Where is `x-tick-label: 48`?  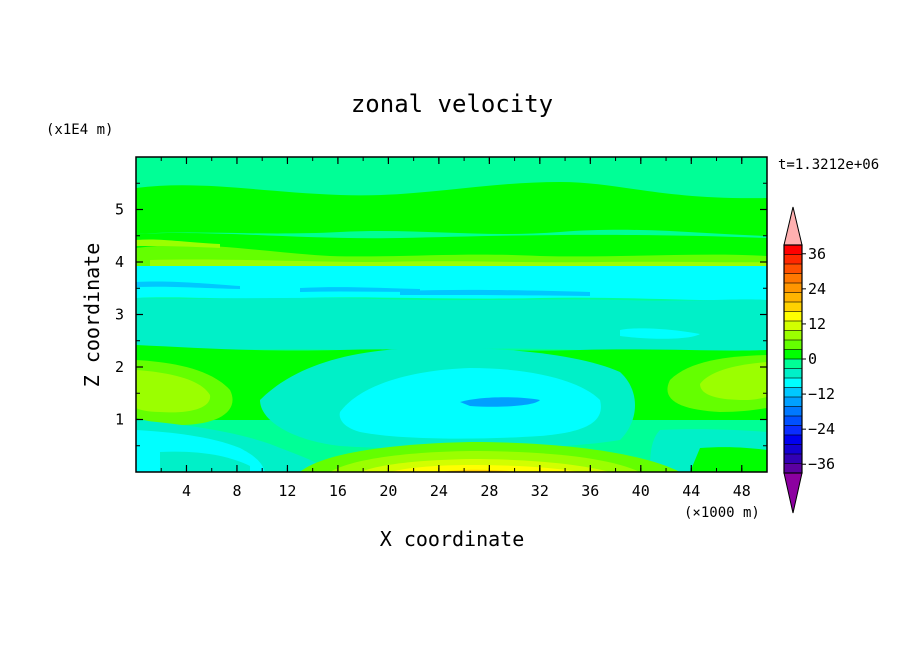
x-tick-label: 48 is located at coordinates (742, 491).